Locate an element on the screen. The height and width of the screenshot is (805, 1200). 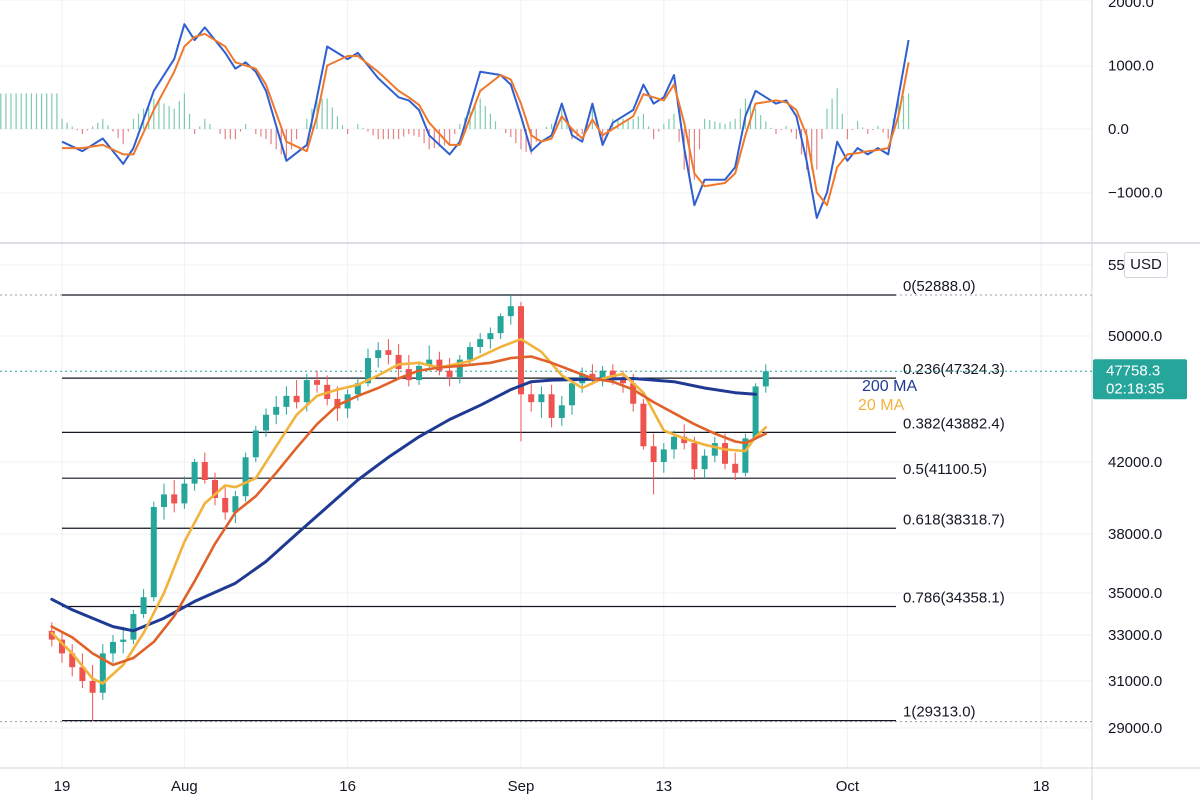
price-tick-label: 33000.0 is located at coordinates (1135, 635).